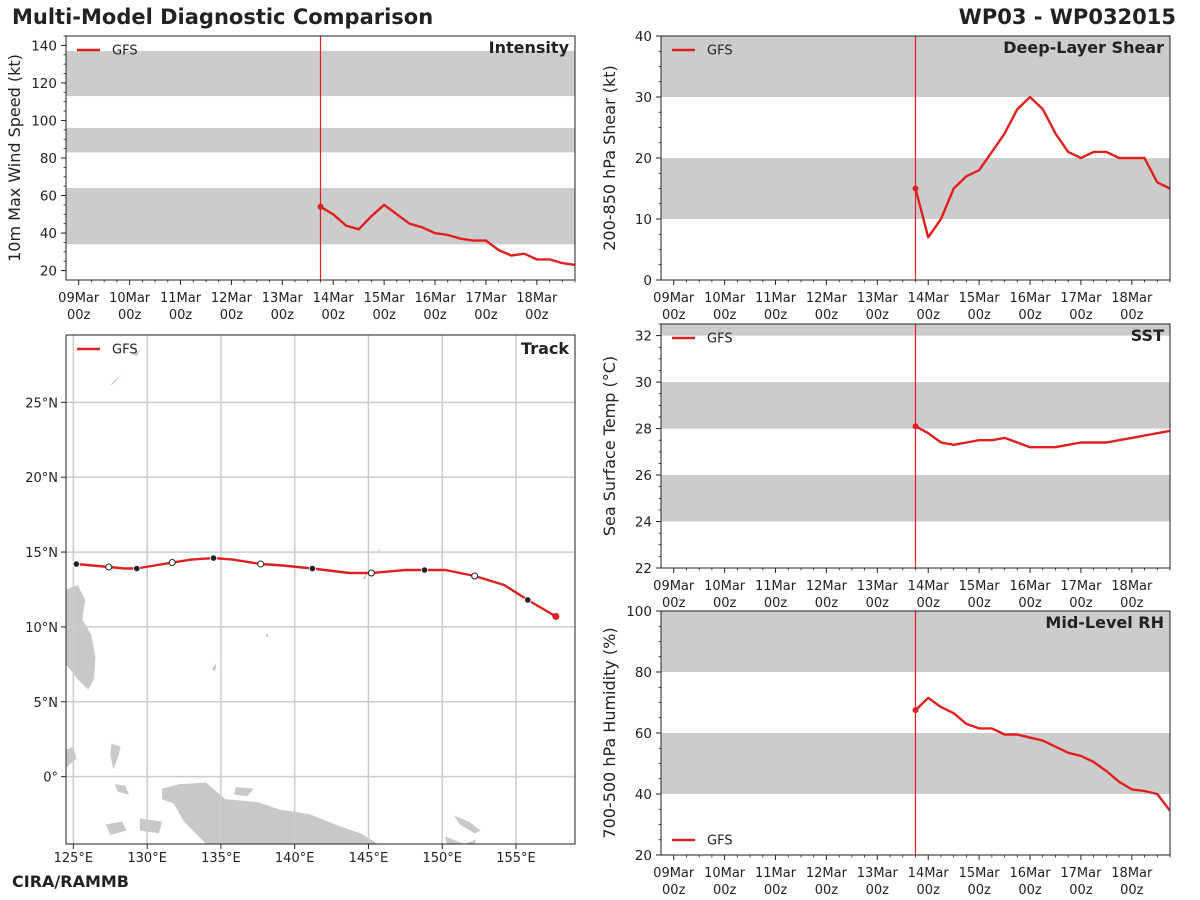 The image size is (1200, 900). I want to click on shear-title: Deep-Layer Shear, so click(1083, 47).